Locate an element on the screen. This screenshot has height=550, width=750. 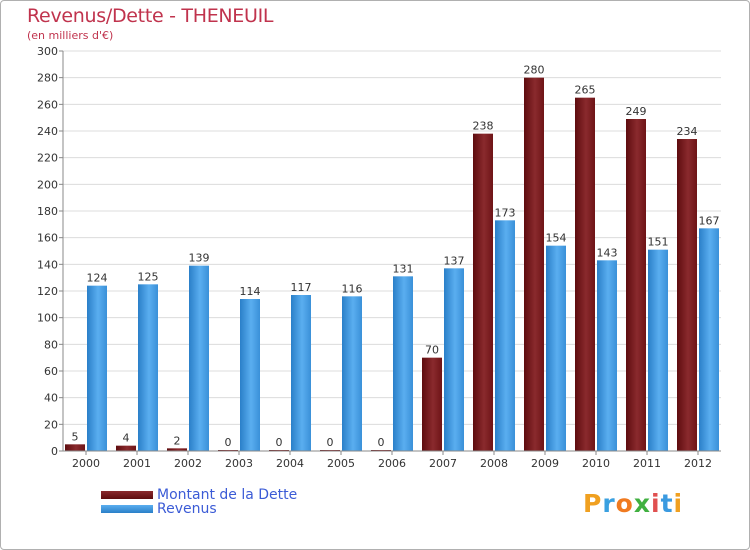
data-label-dette-2011: 249 is located at coordinates (636, 111).